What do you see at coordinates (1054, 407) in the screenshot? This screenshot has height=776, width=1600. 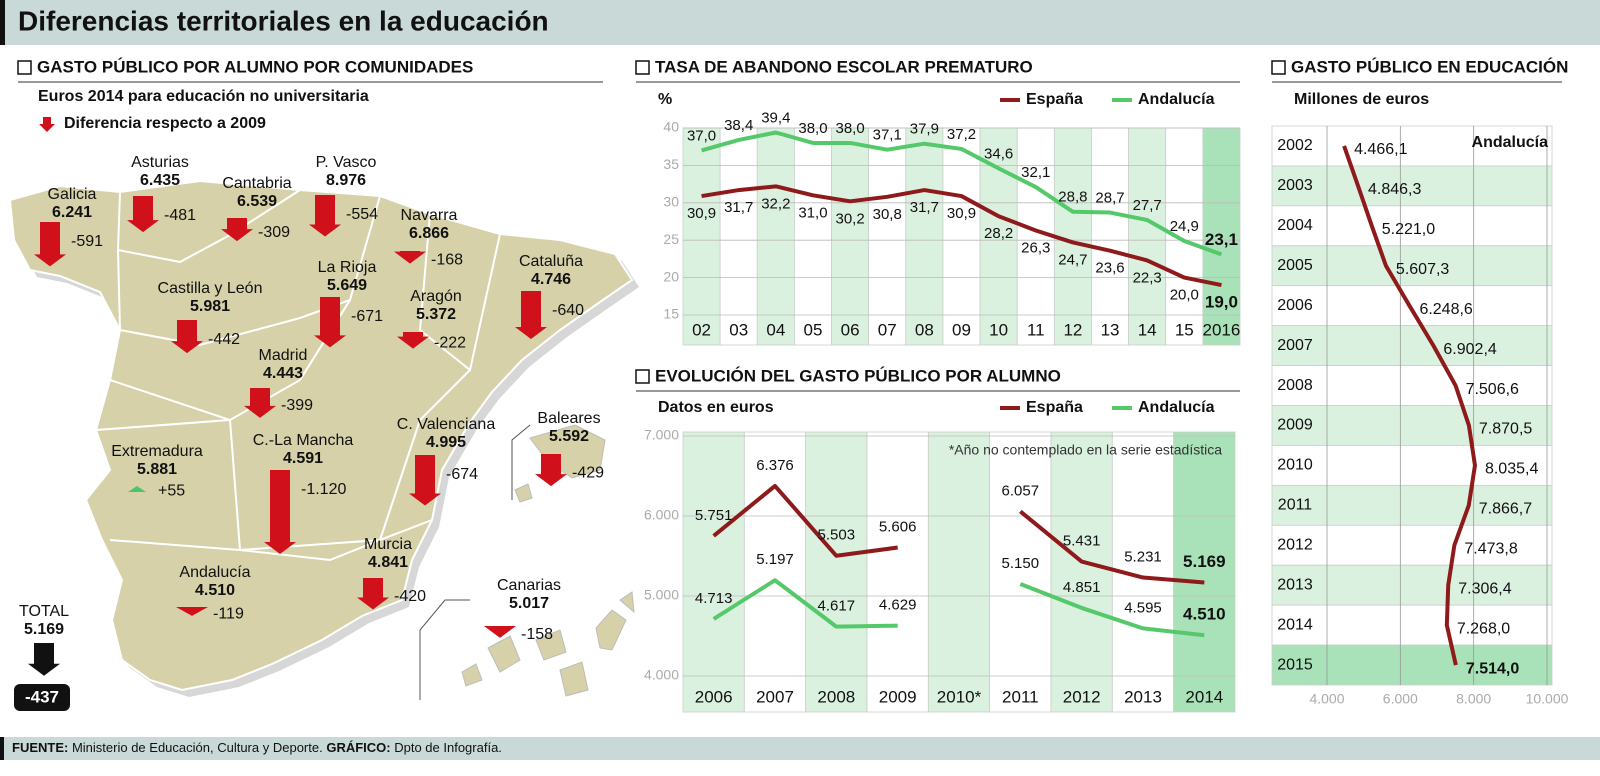 I see `legend-label: España` at bounding box center [1054, 407].